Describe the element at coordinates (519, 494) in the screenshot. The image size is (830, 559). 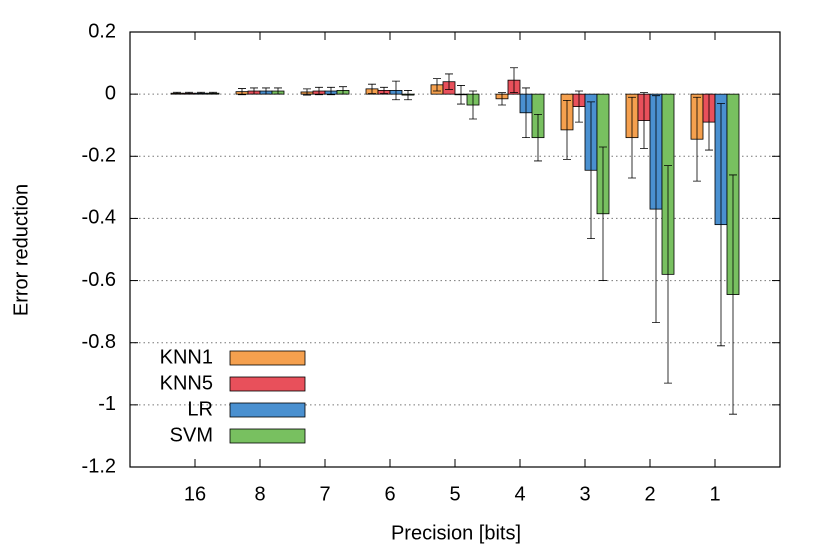
I see `x-tick-label: 4` at that location.